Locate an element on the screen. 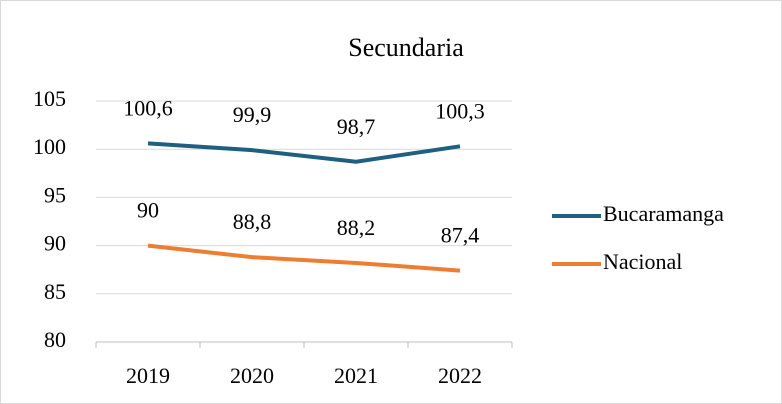  legend-label: Nacional is located at coordinates (642, 261).